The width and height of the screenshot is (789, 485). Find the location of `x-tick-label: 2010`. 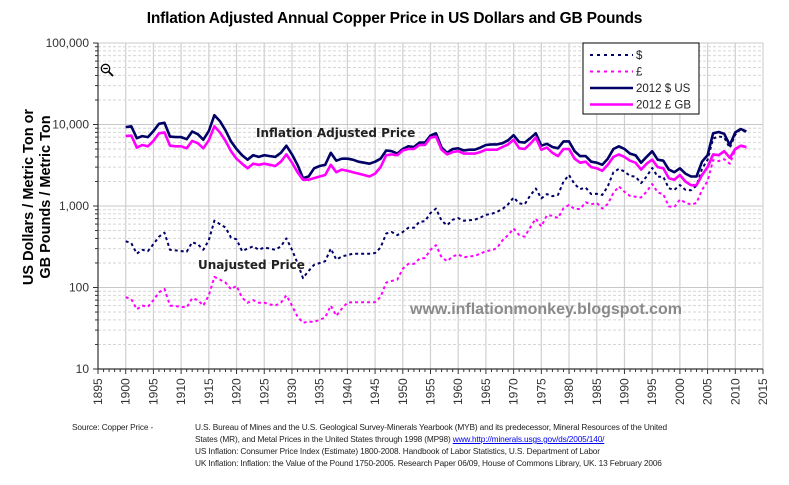

x-tick-label: 2010 is located at coordinates (735, 391).